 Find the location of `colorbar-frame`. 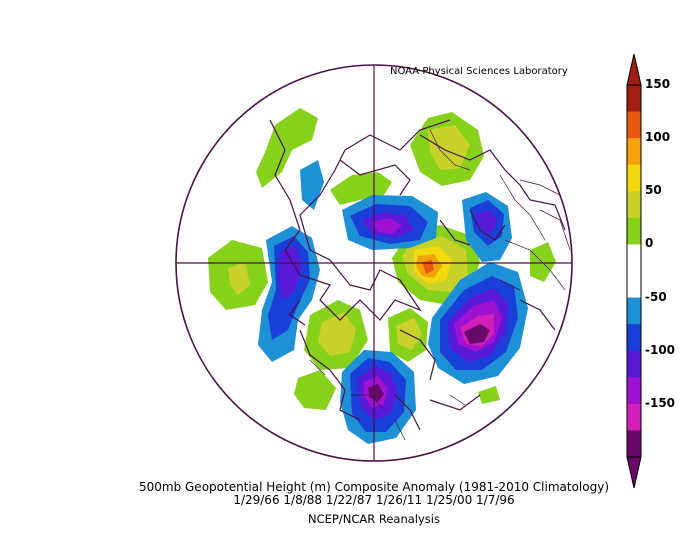

colorbar-frame is located at coordinates (634, 271).